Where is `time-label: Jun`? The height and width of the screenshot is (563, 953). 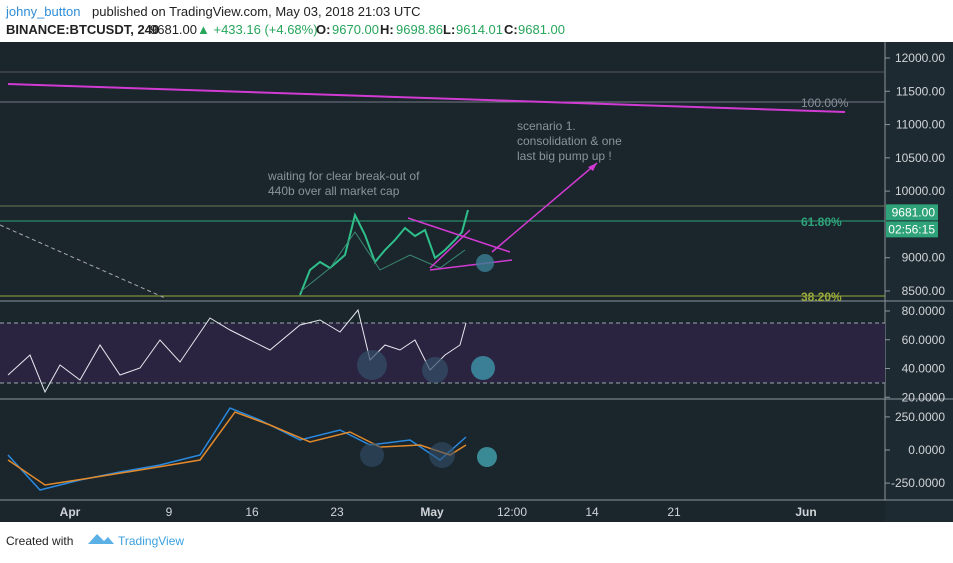 time-label: Jun is located at coordinates (805, 512).